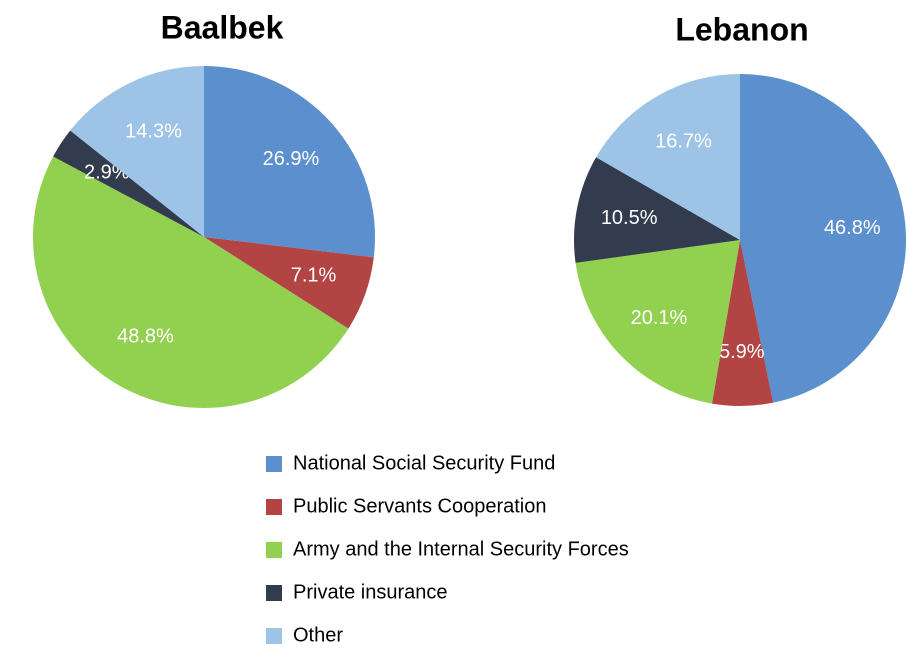 This screenshot has height=648, width=907. Describe the element at coordinates (318, 635) in the screenshot. I see `legend-label: Other` at that location.